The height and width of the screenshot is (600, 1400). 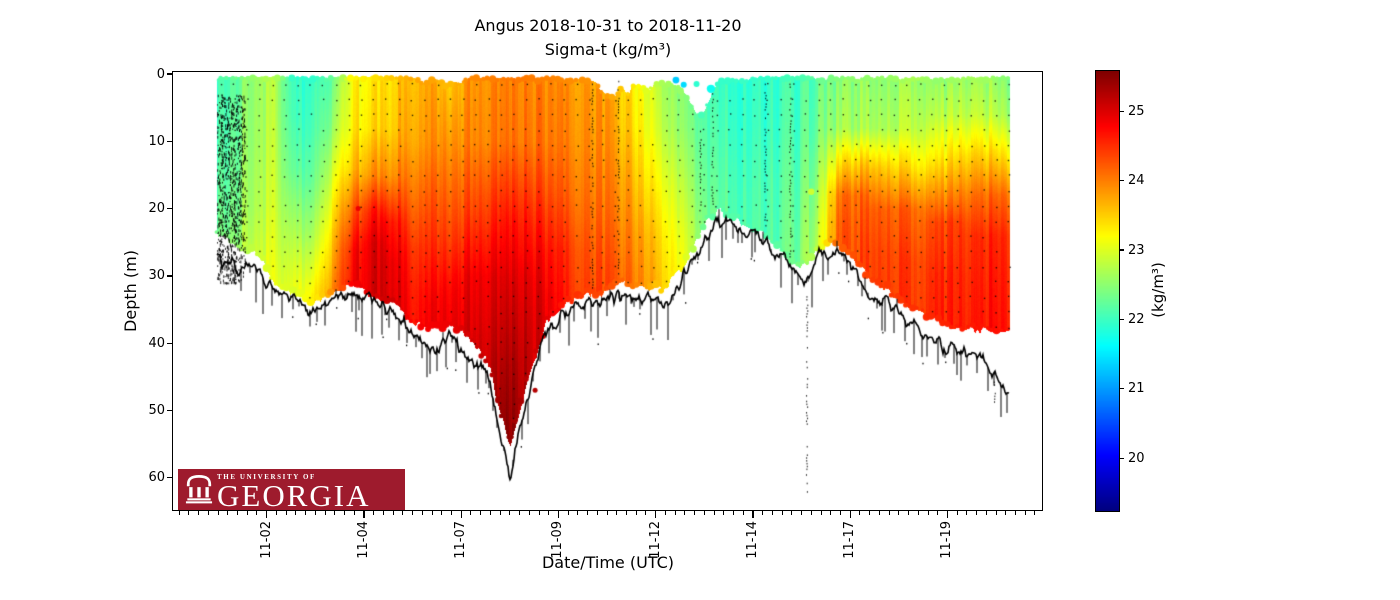 I want to click on colorbar-tick-label: 21, so click(x=1136, y=389).